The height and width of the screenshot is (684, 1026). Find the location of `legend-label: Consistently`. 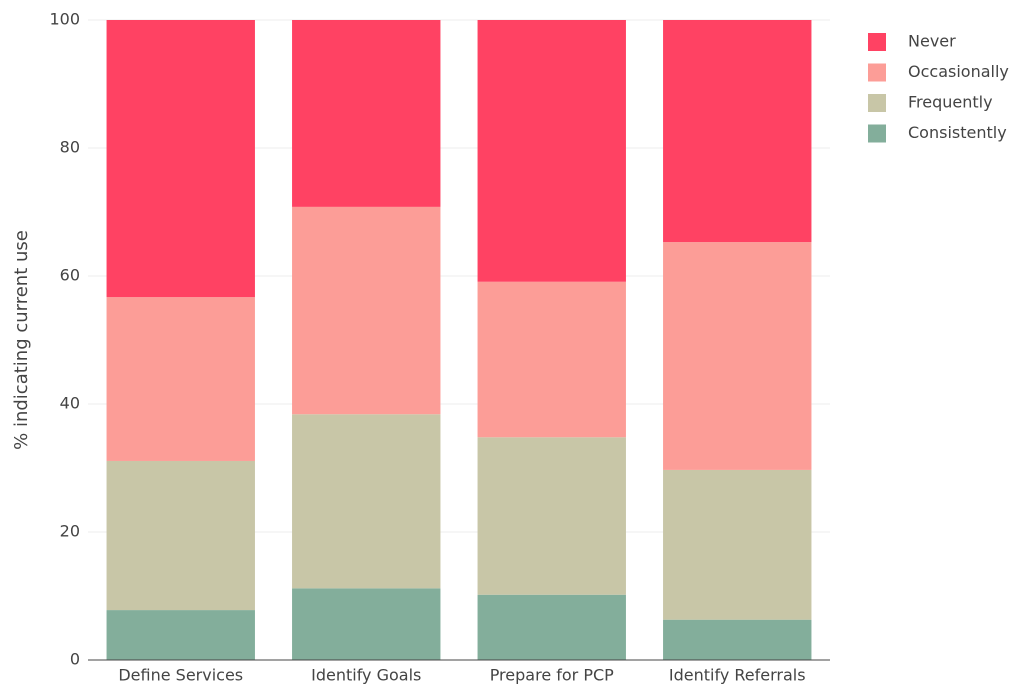

legend-label: Consistently is located at coordinates (957, 132).